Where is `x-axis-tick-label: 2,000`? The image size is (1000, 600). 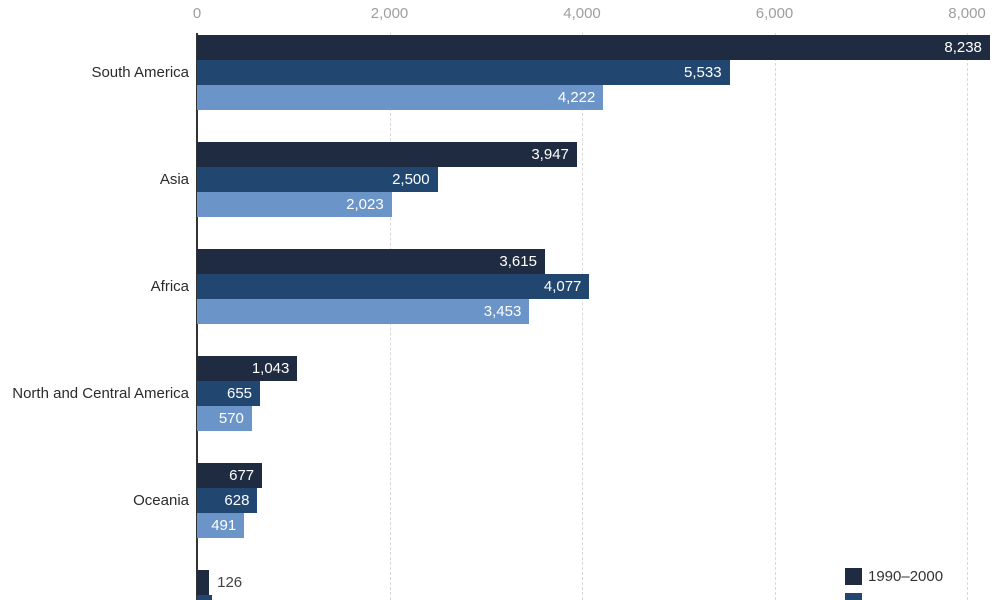 x-axis-tick-label: 2,000 is located at coordinates (389, 13).